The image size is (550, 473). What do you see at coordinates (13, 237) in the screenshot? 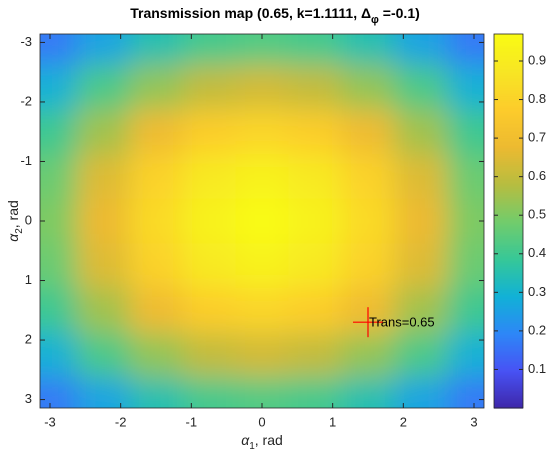
I see `y-label-symbol: α` at bounding box center [13, 237].